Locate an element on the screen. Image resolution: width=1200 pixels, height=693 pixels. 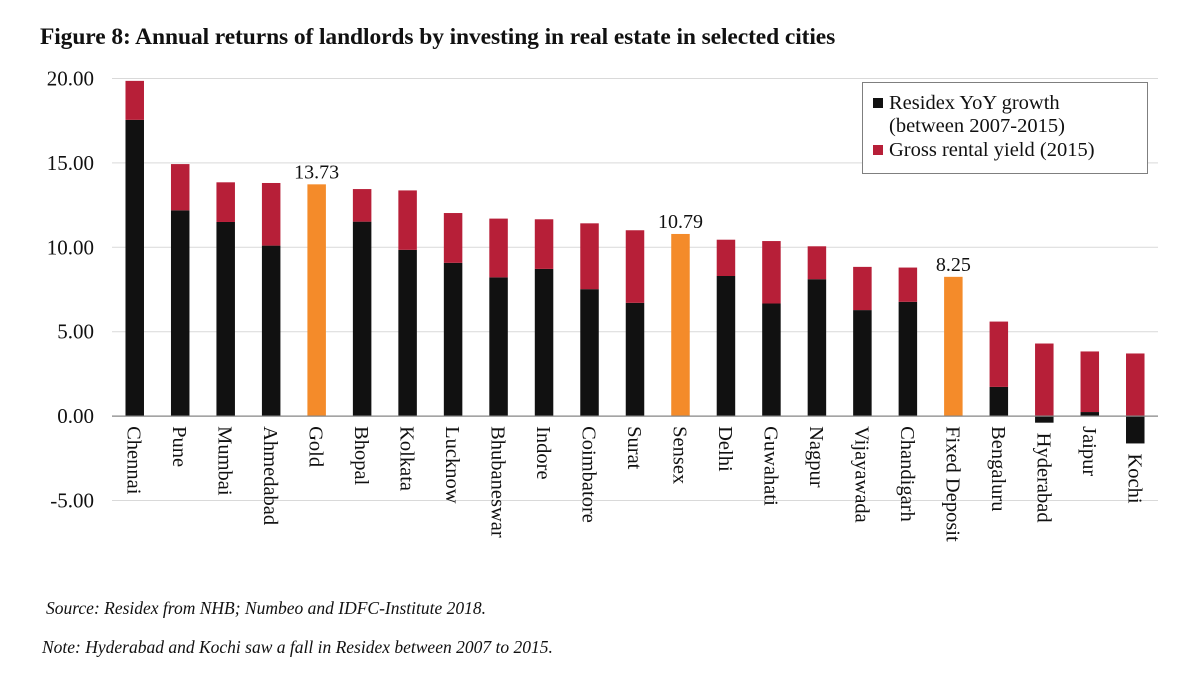
x-tick-label: Surat is located at coordinates (634, 448).